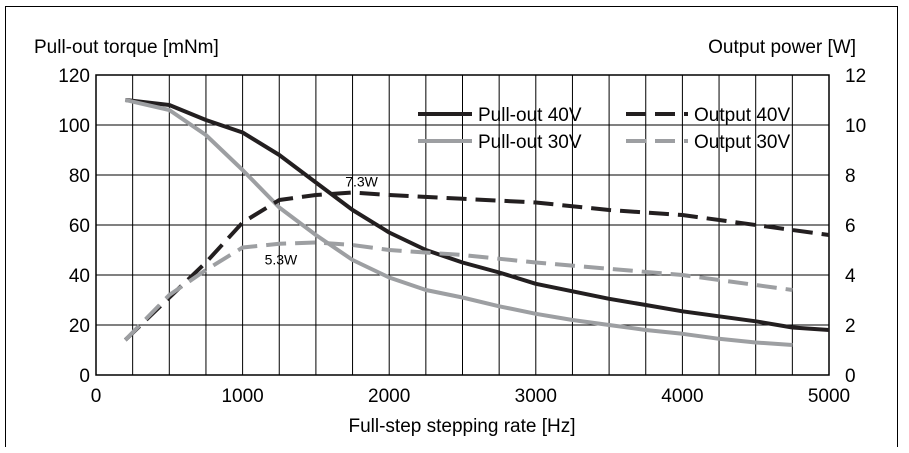 Image resolution: width=909 pixels, height=453 pixels. I want to click on y-right-tick-label: 4, so click(850, 276).